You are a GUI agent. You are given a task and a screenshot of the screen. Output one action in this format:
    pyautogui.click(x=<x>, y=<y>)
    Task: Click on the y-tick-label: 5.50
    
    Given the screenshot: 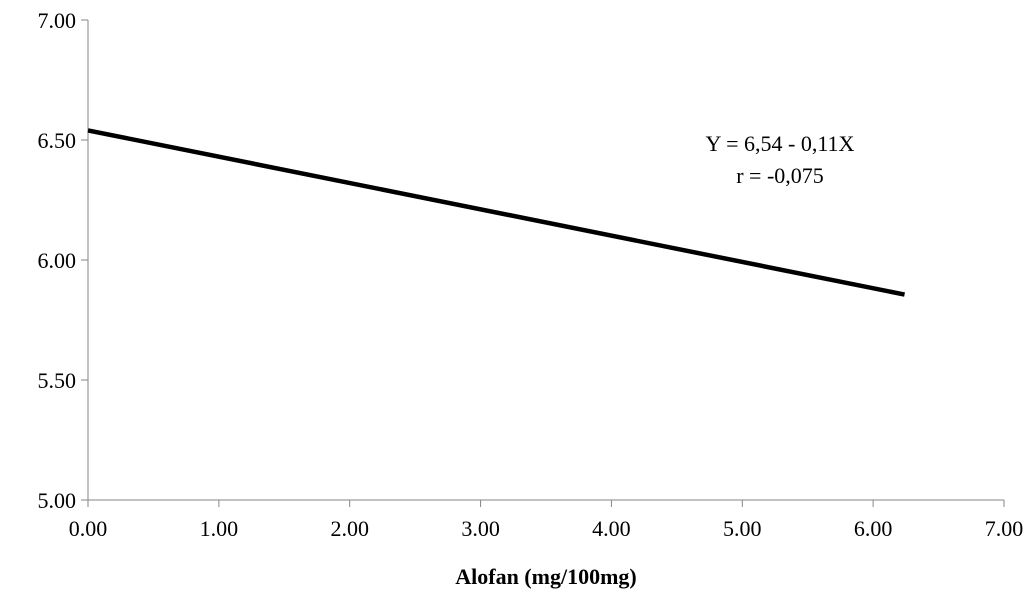 What is the action you would take?
    pyautogui.click(x=57, y=380)
    